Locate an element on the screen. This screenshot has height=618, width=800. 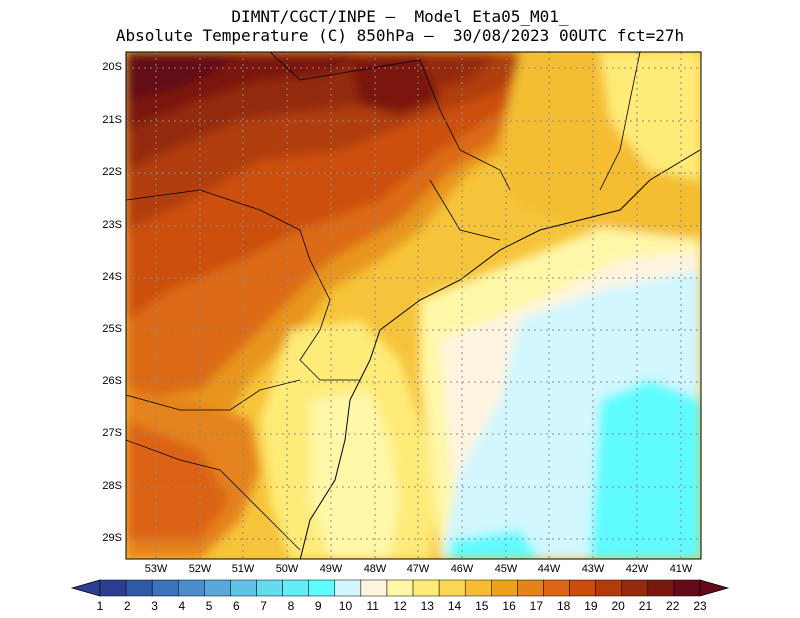
colorbar-label: 2 is located at coordinates (127, 606).